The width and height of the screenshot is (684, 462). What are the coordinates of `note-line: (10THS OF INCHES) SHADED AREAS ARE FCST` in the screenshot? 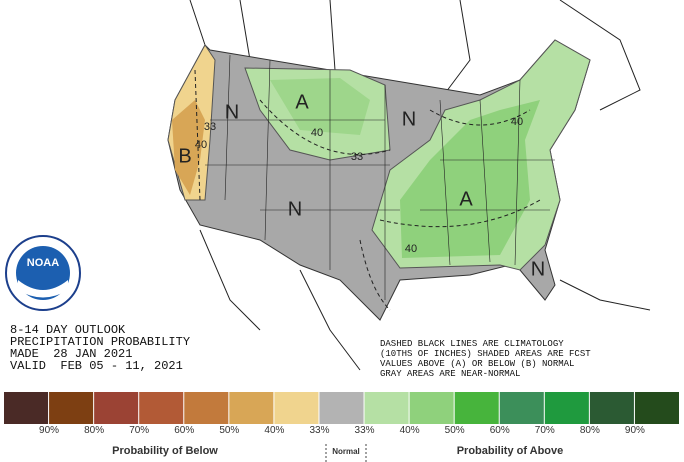 It's located at (485, 354).